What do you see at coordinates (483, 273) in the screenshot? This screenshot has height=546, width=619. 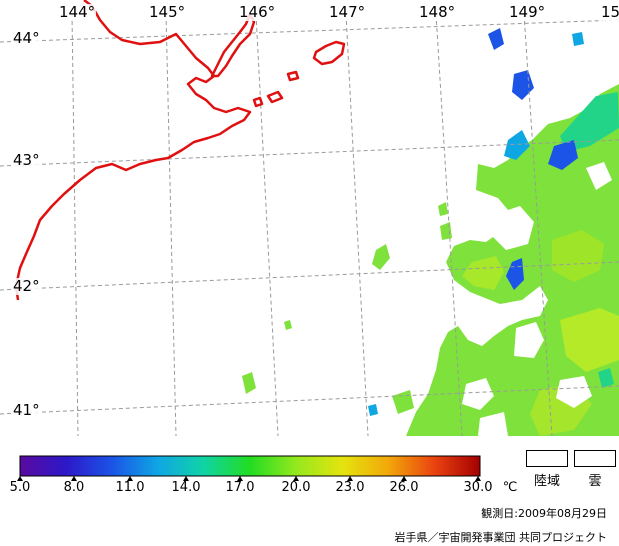 I see `sst-lime-patch` at bounding box center [483, 273].